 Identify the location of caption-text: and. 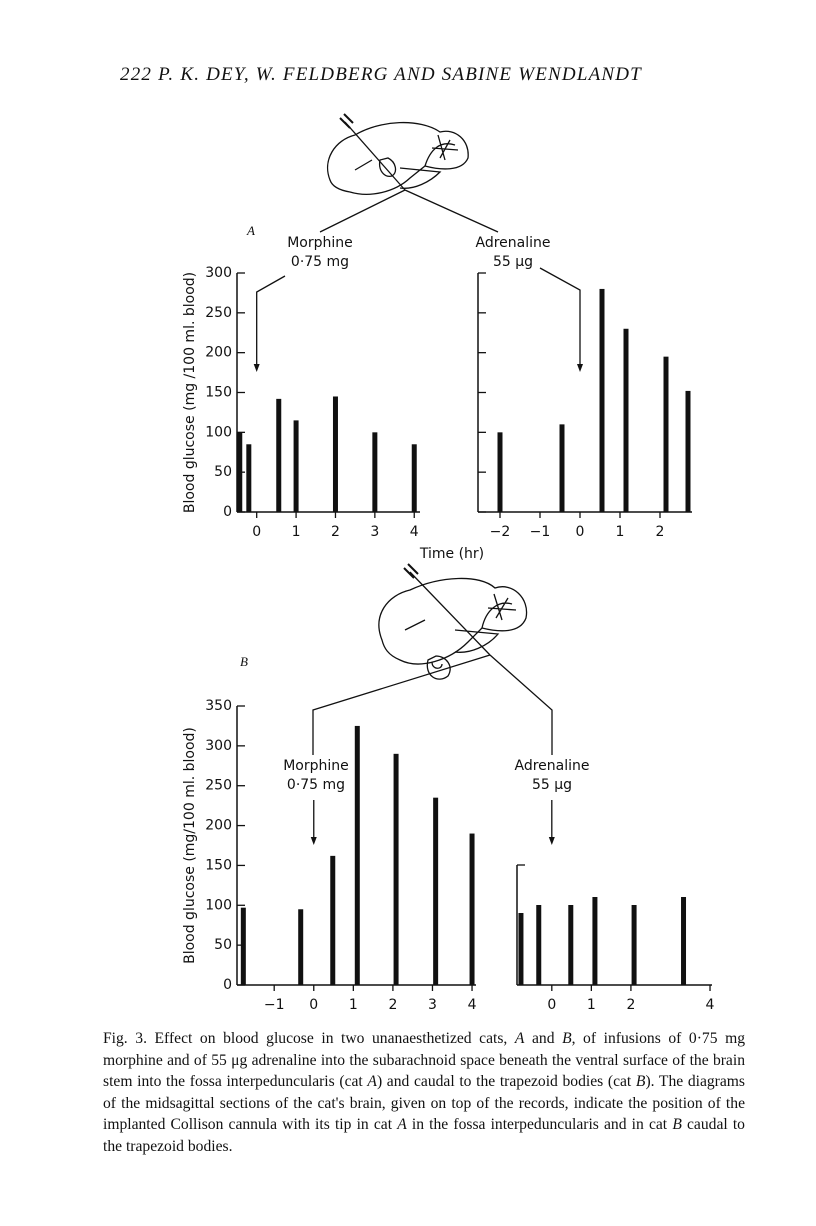
(543, 1038).